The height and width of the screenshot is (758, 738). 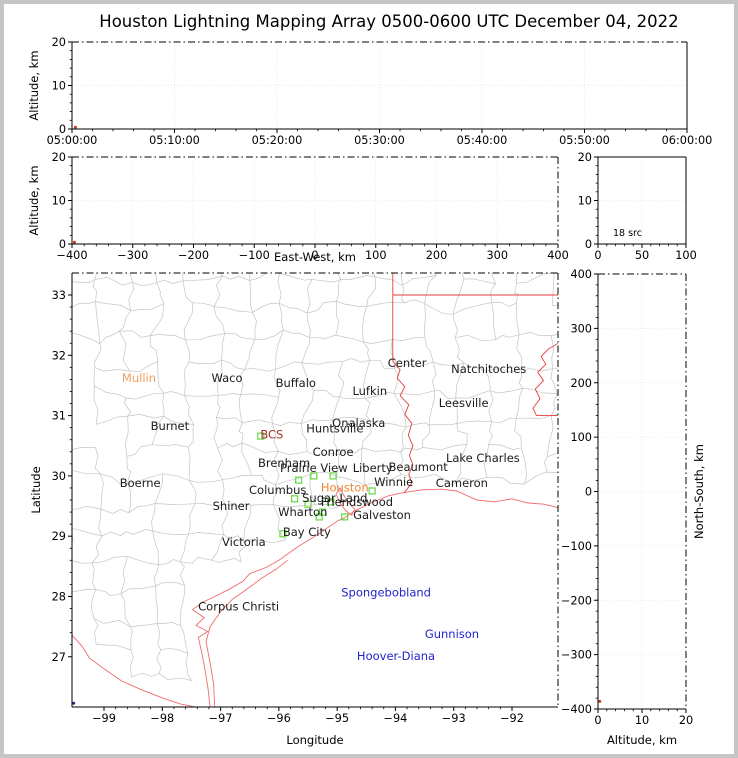 What do you see at coordinates (452, 634) in the screenshot?
I see `city-label: Gunnison` at bounding box center [452, 634].